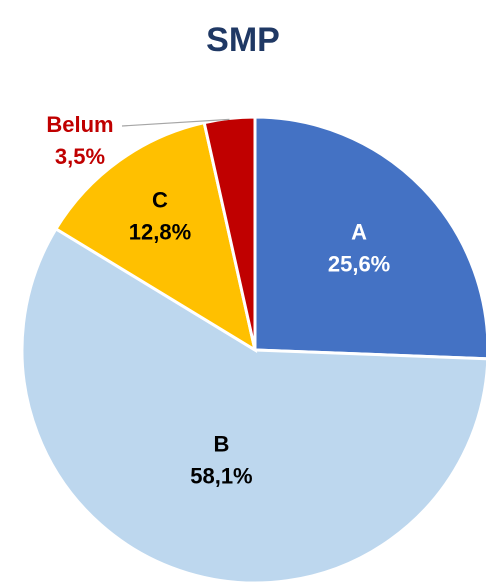 Image resolution: width=486 pixels, height=586 pixels. I want to click on slice-category: Belum, so click(79, 124).